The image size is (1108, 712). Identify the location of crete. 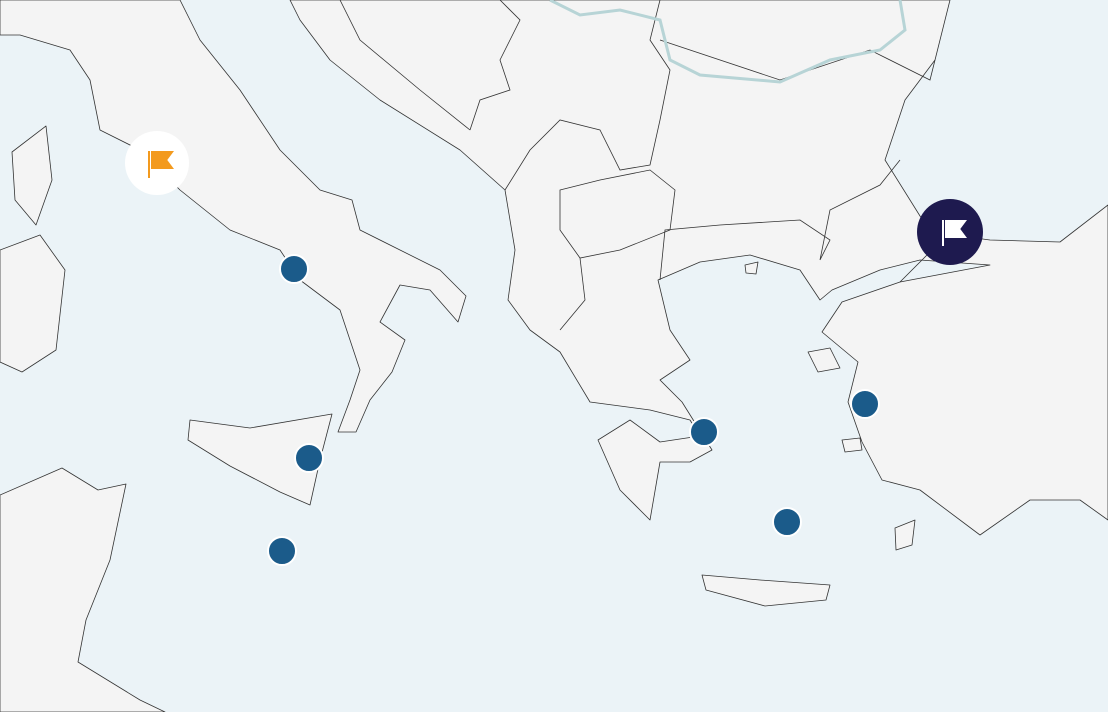
(766, 590).